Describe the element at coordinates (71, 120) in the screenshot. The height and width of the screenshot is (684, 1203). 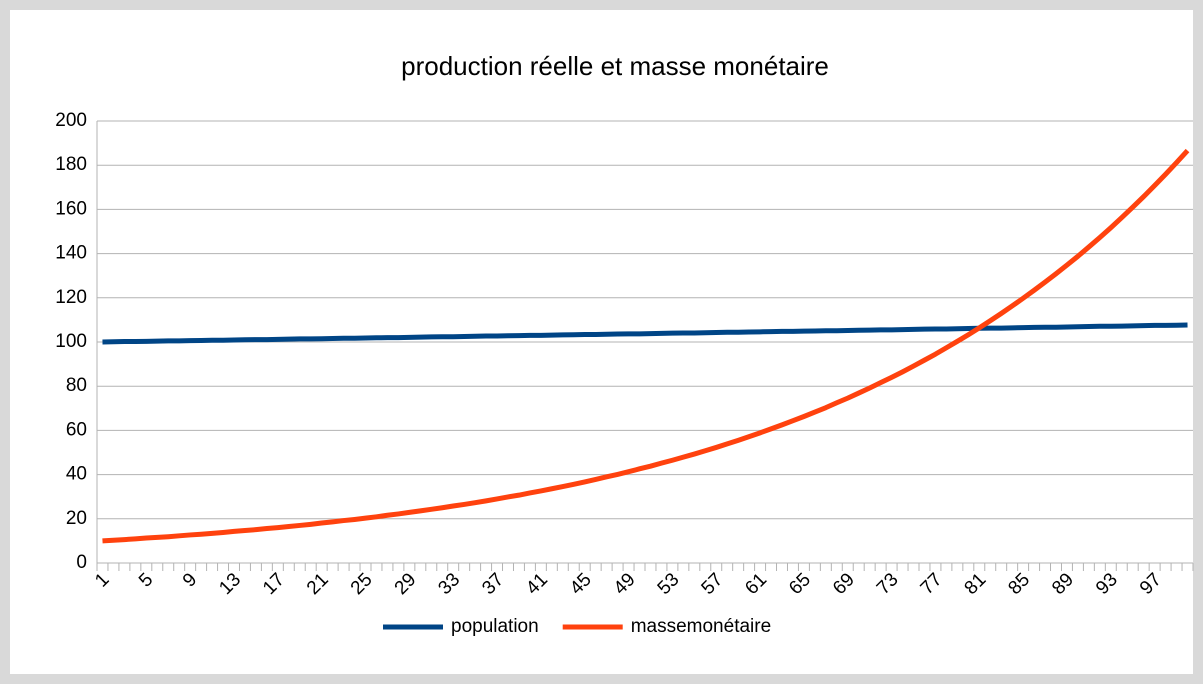
I see `y-tick-label: 200` at that location.